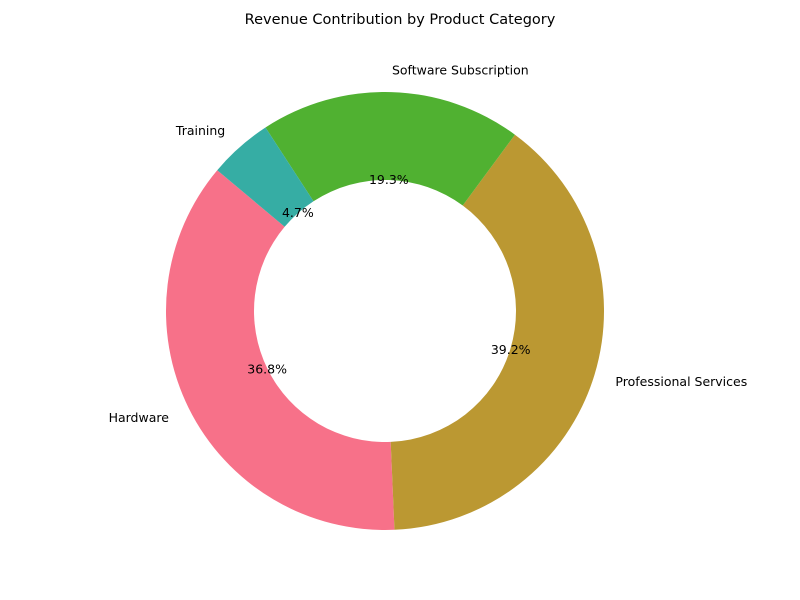 Image resolution: width=800 pixels, height=600 pixels. Describe the element at coordinates (388, 274) in the screenshot. I see `percent-labels: 36.8% 39.2% 19.3% 4.7%` at that location.